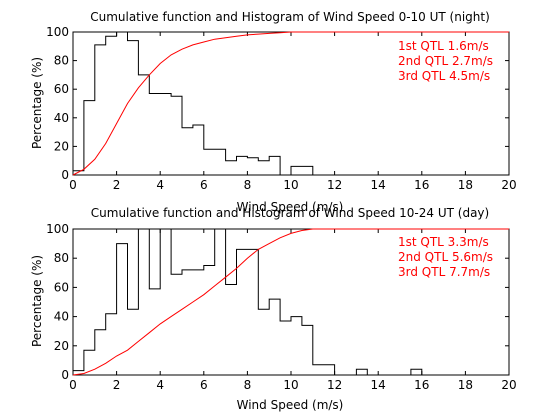 The width and height of the screenshot is (560, 420). What do you see at coordinates (445, 257) in the screenshot?
I see `annotation-q2: 2nd QTL 5.6m/s` at bounding box center [445, 257].